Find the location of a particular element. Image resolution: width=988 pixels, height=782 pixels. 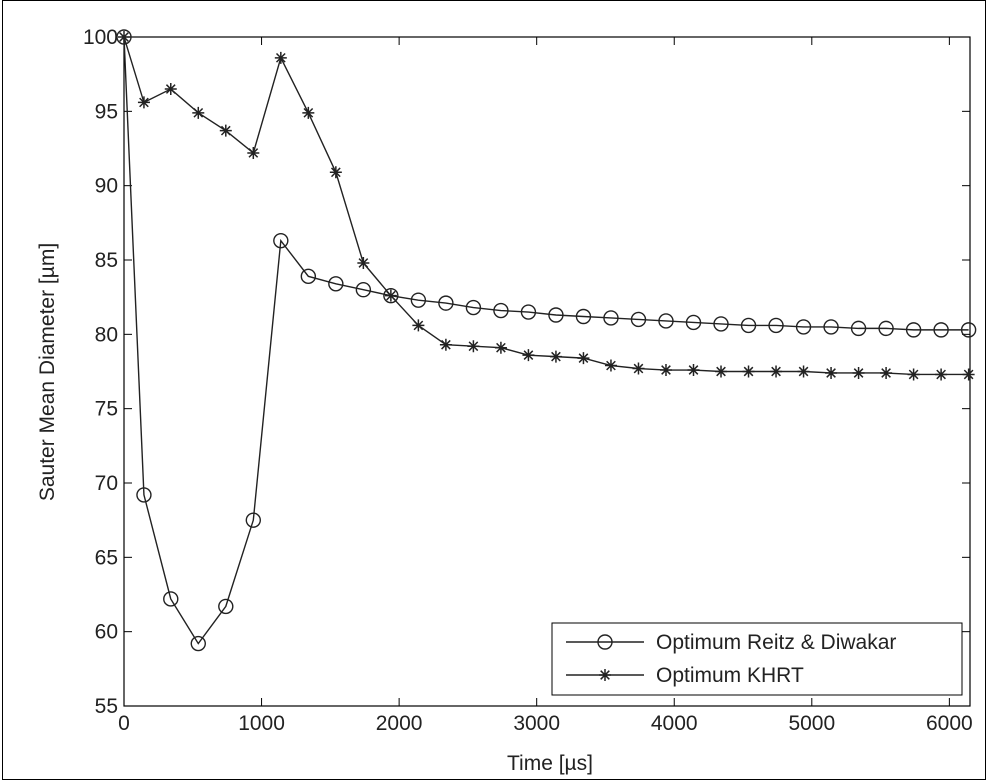

x-axis-label: Time [µs] is located at coordinates (550, 763).